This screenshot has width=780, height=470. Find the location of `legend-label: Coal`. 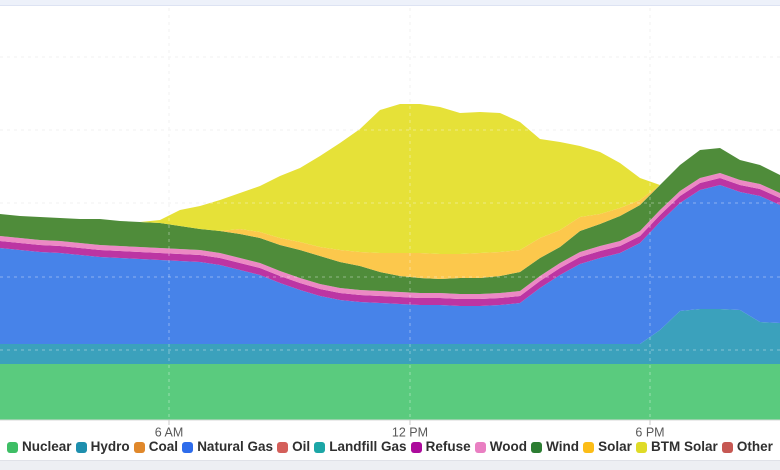

legend-label: Coal is located at coordinates (163, 447).